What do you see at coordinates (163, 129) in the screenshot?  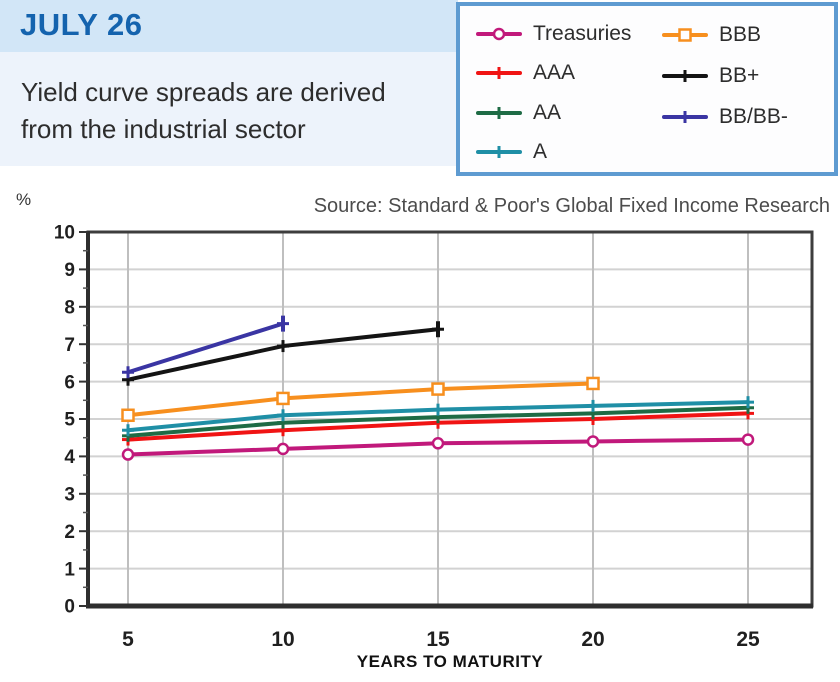 I see `subtitle-line-2: from the industrial sector` at bounding box center [163, 129].